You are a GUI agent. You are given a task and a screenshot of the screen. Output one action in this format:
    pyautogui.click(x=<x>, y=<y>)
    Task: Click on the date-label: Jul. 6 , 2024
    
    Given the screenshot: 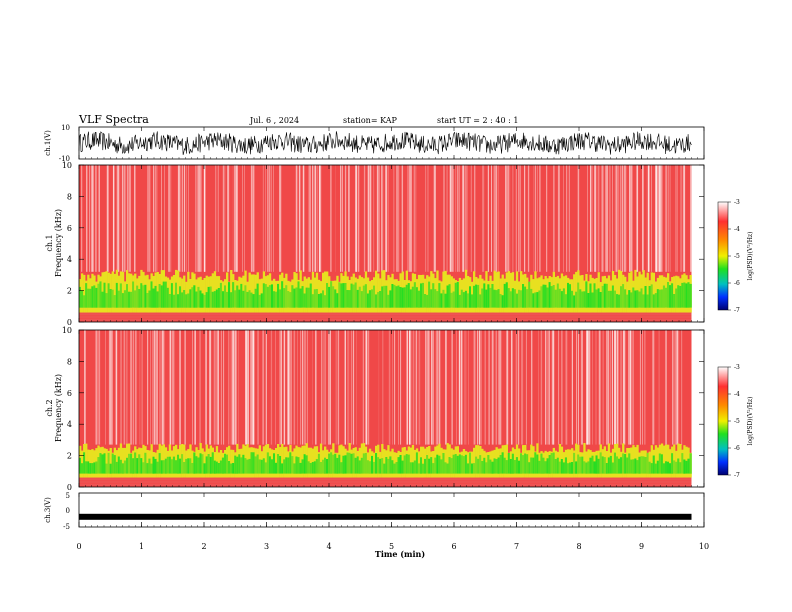 What is the action you would take?
    pyautogui.click(x=274, y=120)
    